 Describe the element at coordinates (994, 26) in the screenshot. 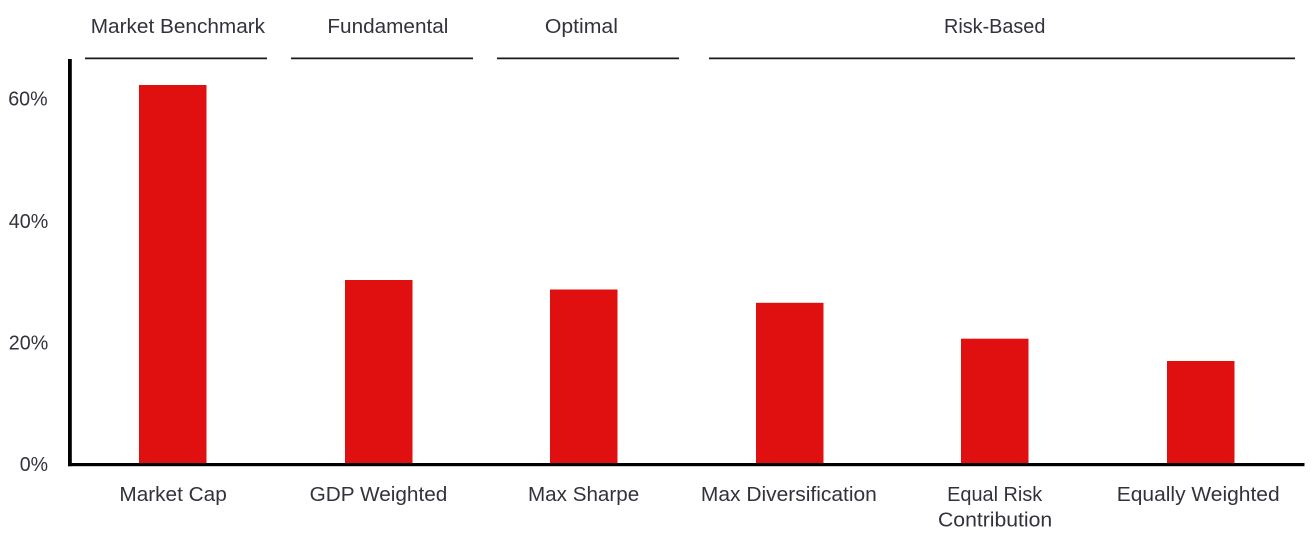

I see `svg-text: Risk-Based` at that location.